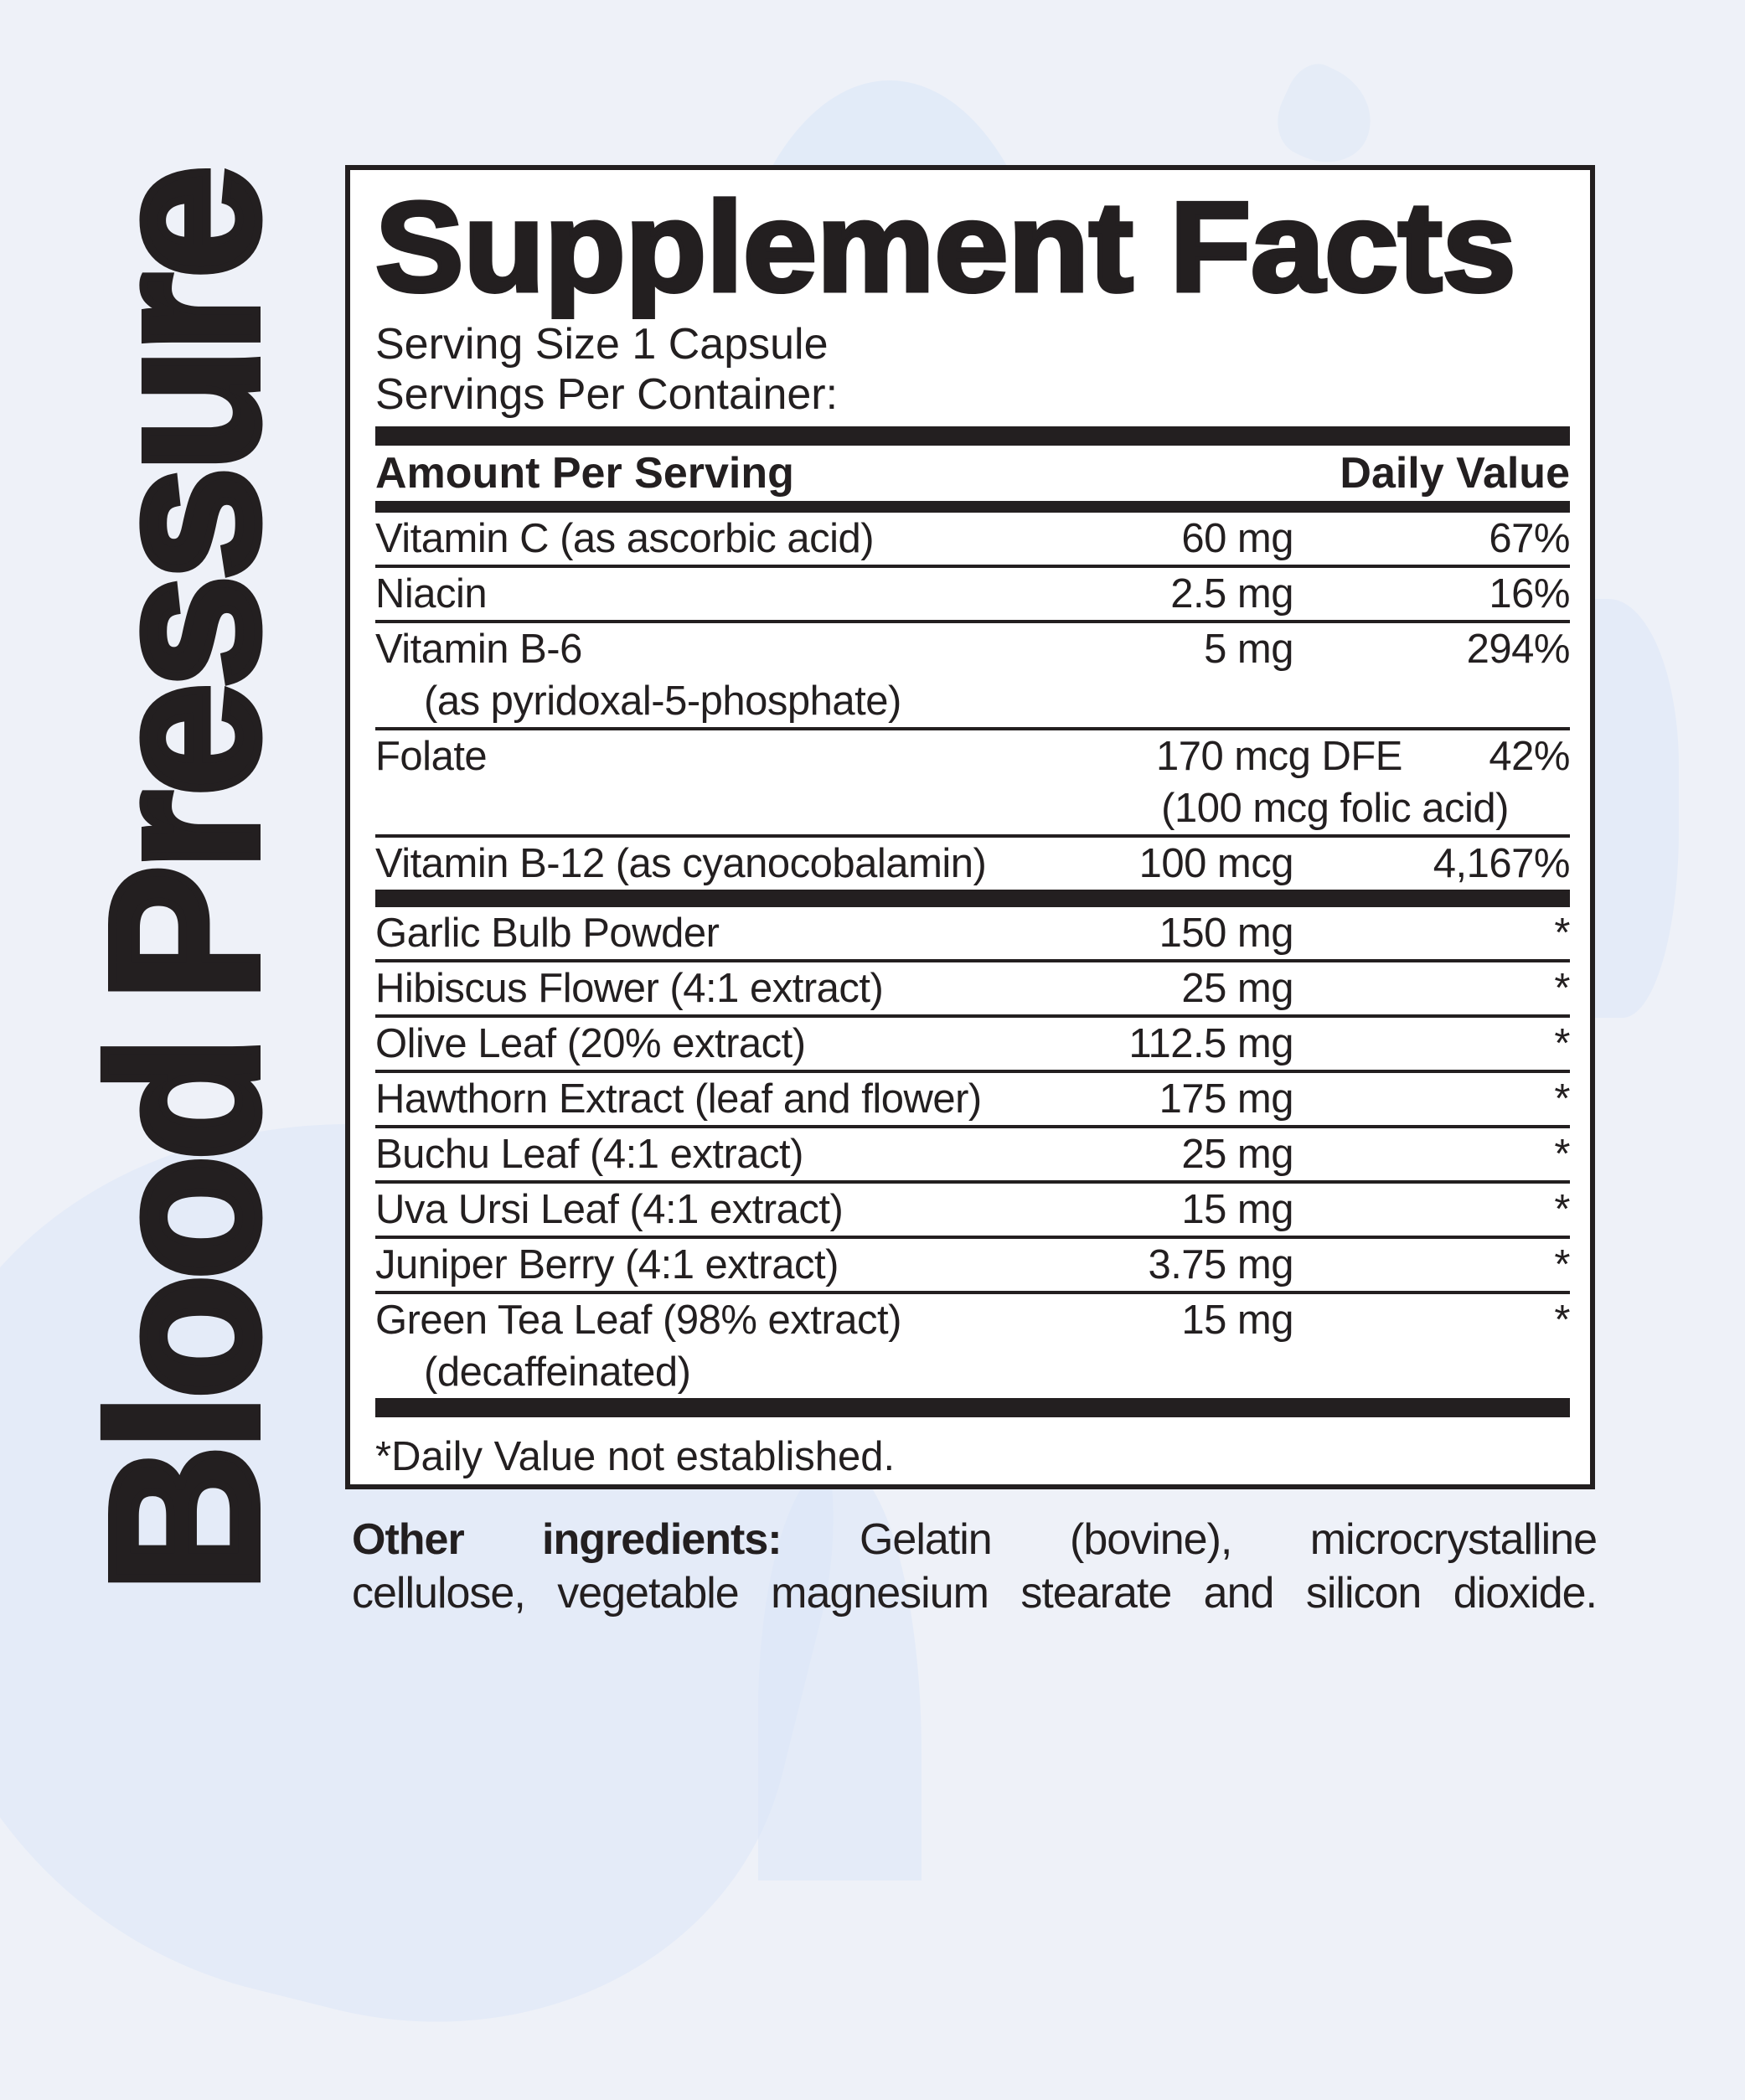 Image resolution: width=1745 pixels, height=2100 pixels. What do you see at coordinates (973, 1408) in the screenshot?
I see `divider-thick-bottom` at bounding box center [973, 1408].